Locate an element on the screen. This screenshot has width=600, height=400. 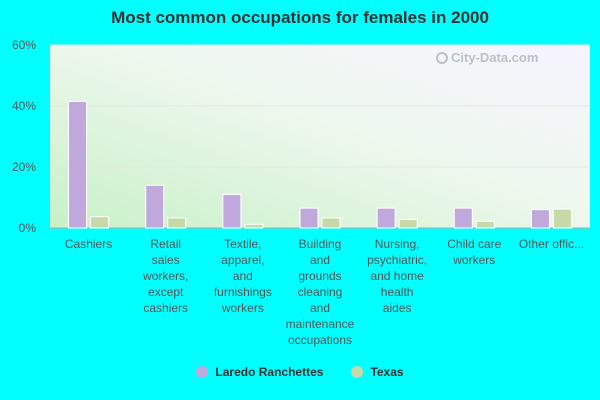
x-tick-label: Retail sales workers, except cashiers is located at coordinates (166, 276).